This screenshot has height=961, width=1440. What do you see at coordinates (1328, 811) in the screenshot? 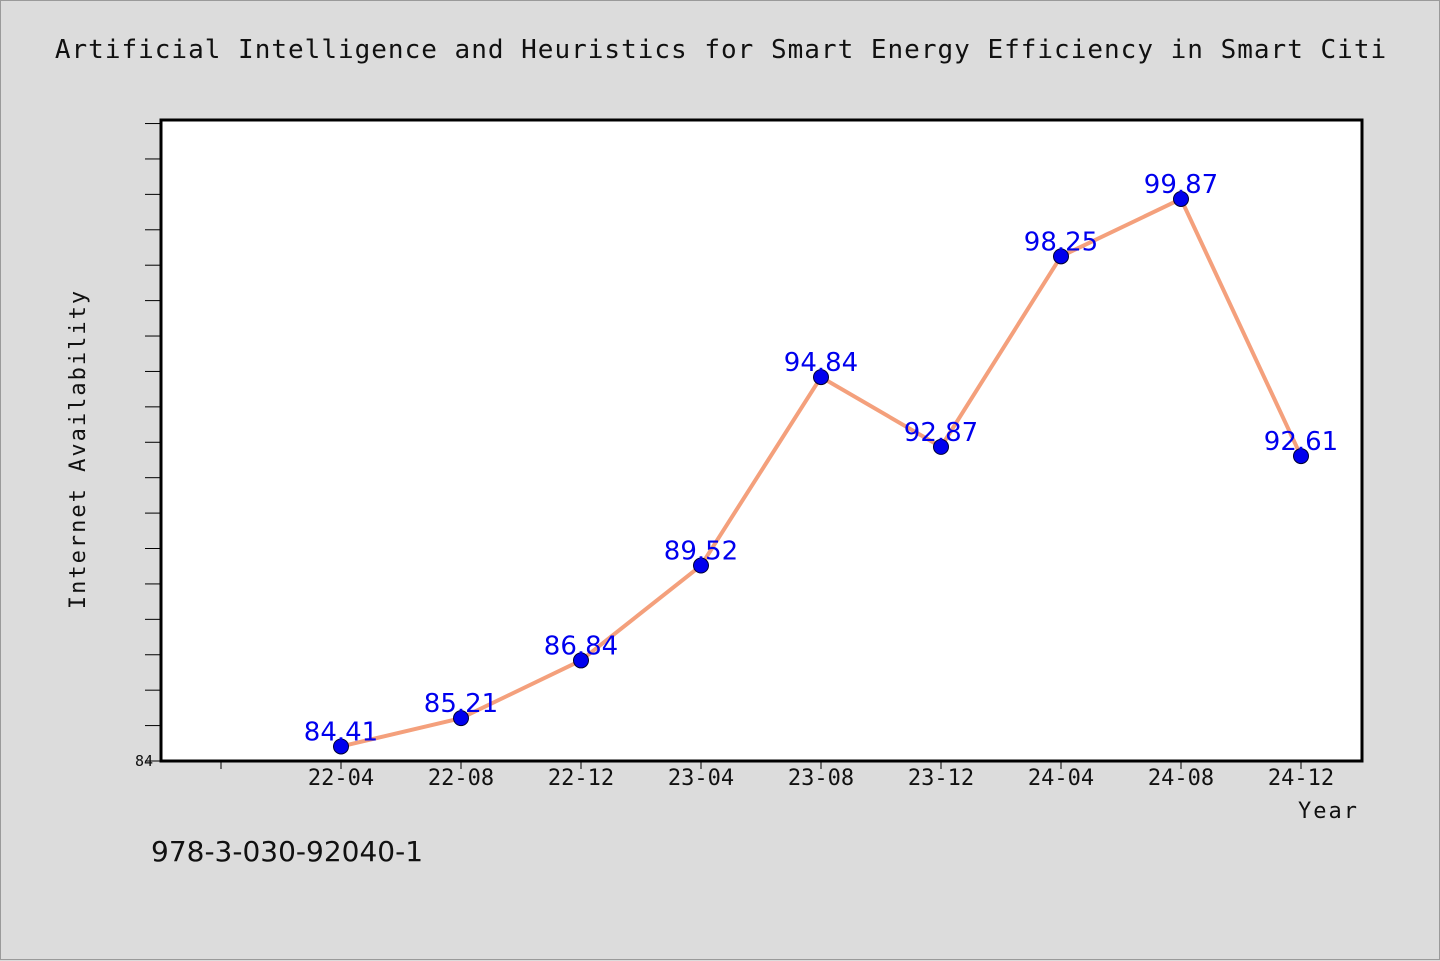
I see `x-axis-label: Year` at bounding box center [1328, 811].